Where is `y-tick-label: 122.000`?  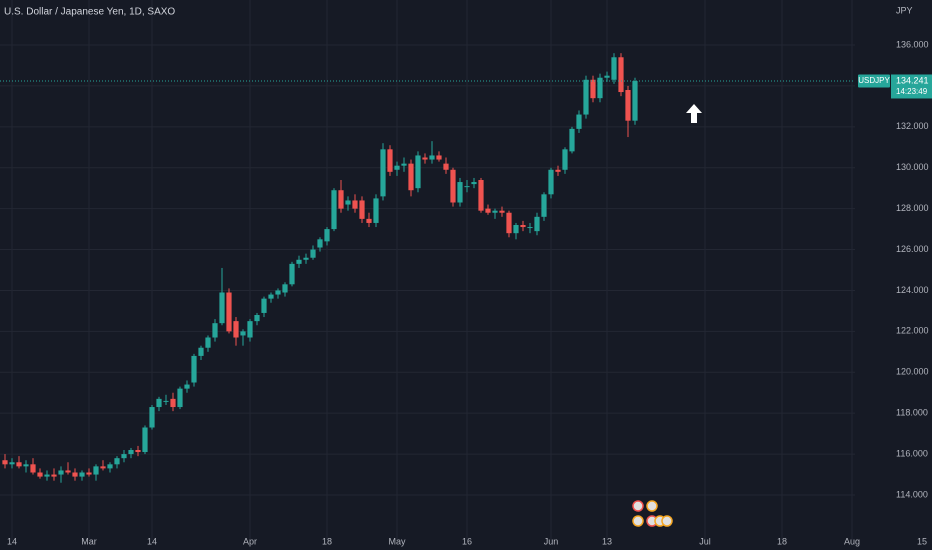
y-tick-label: 122.000 is located at coordinates (912, 331).